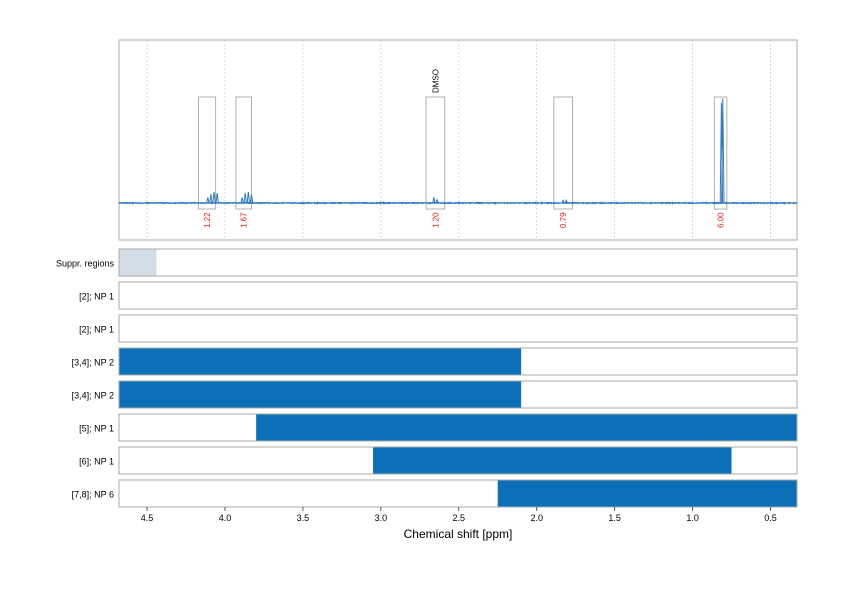 The height and width of the screenshot is (595, 842). I want to click on track-label: [6]; NP 1, so click(96, 462).